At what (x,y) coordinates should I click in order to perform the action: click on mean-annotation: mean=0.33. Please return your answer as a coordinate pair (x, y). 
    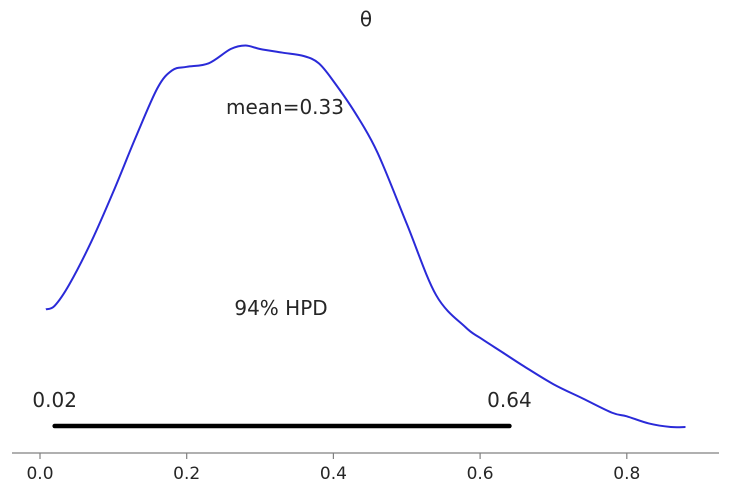
    Looking at the image, I should click on (285, 107).